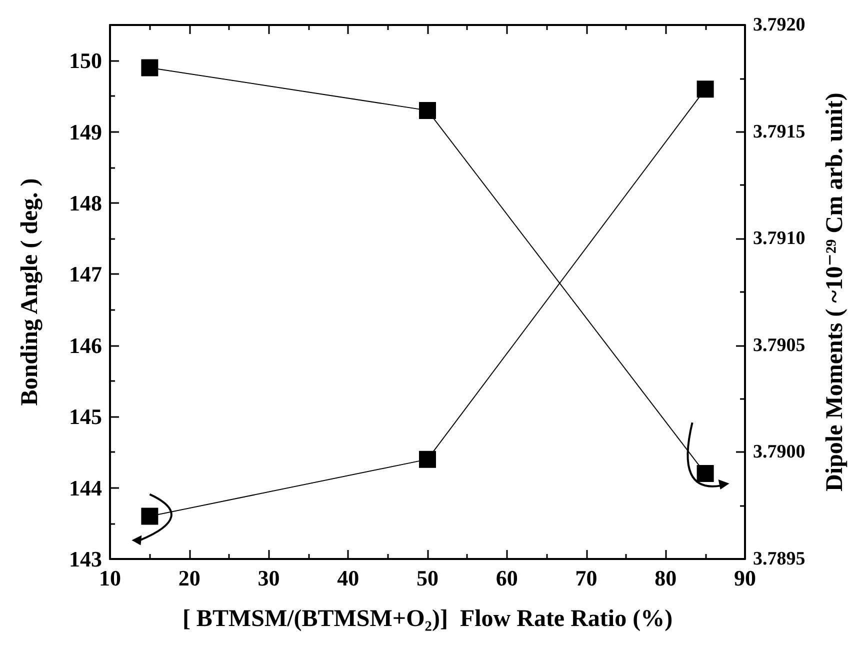 Image resolution: width=865 pixels, height=653 pixels. What do you see at coordinates (745, 578) in the screenshot?
I see `x-tick-label: 90` at bounding box center [745, 578].